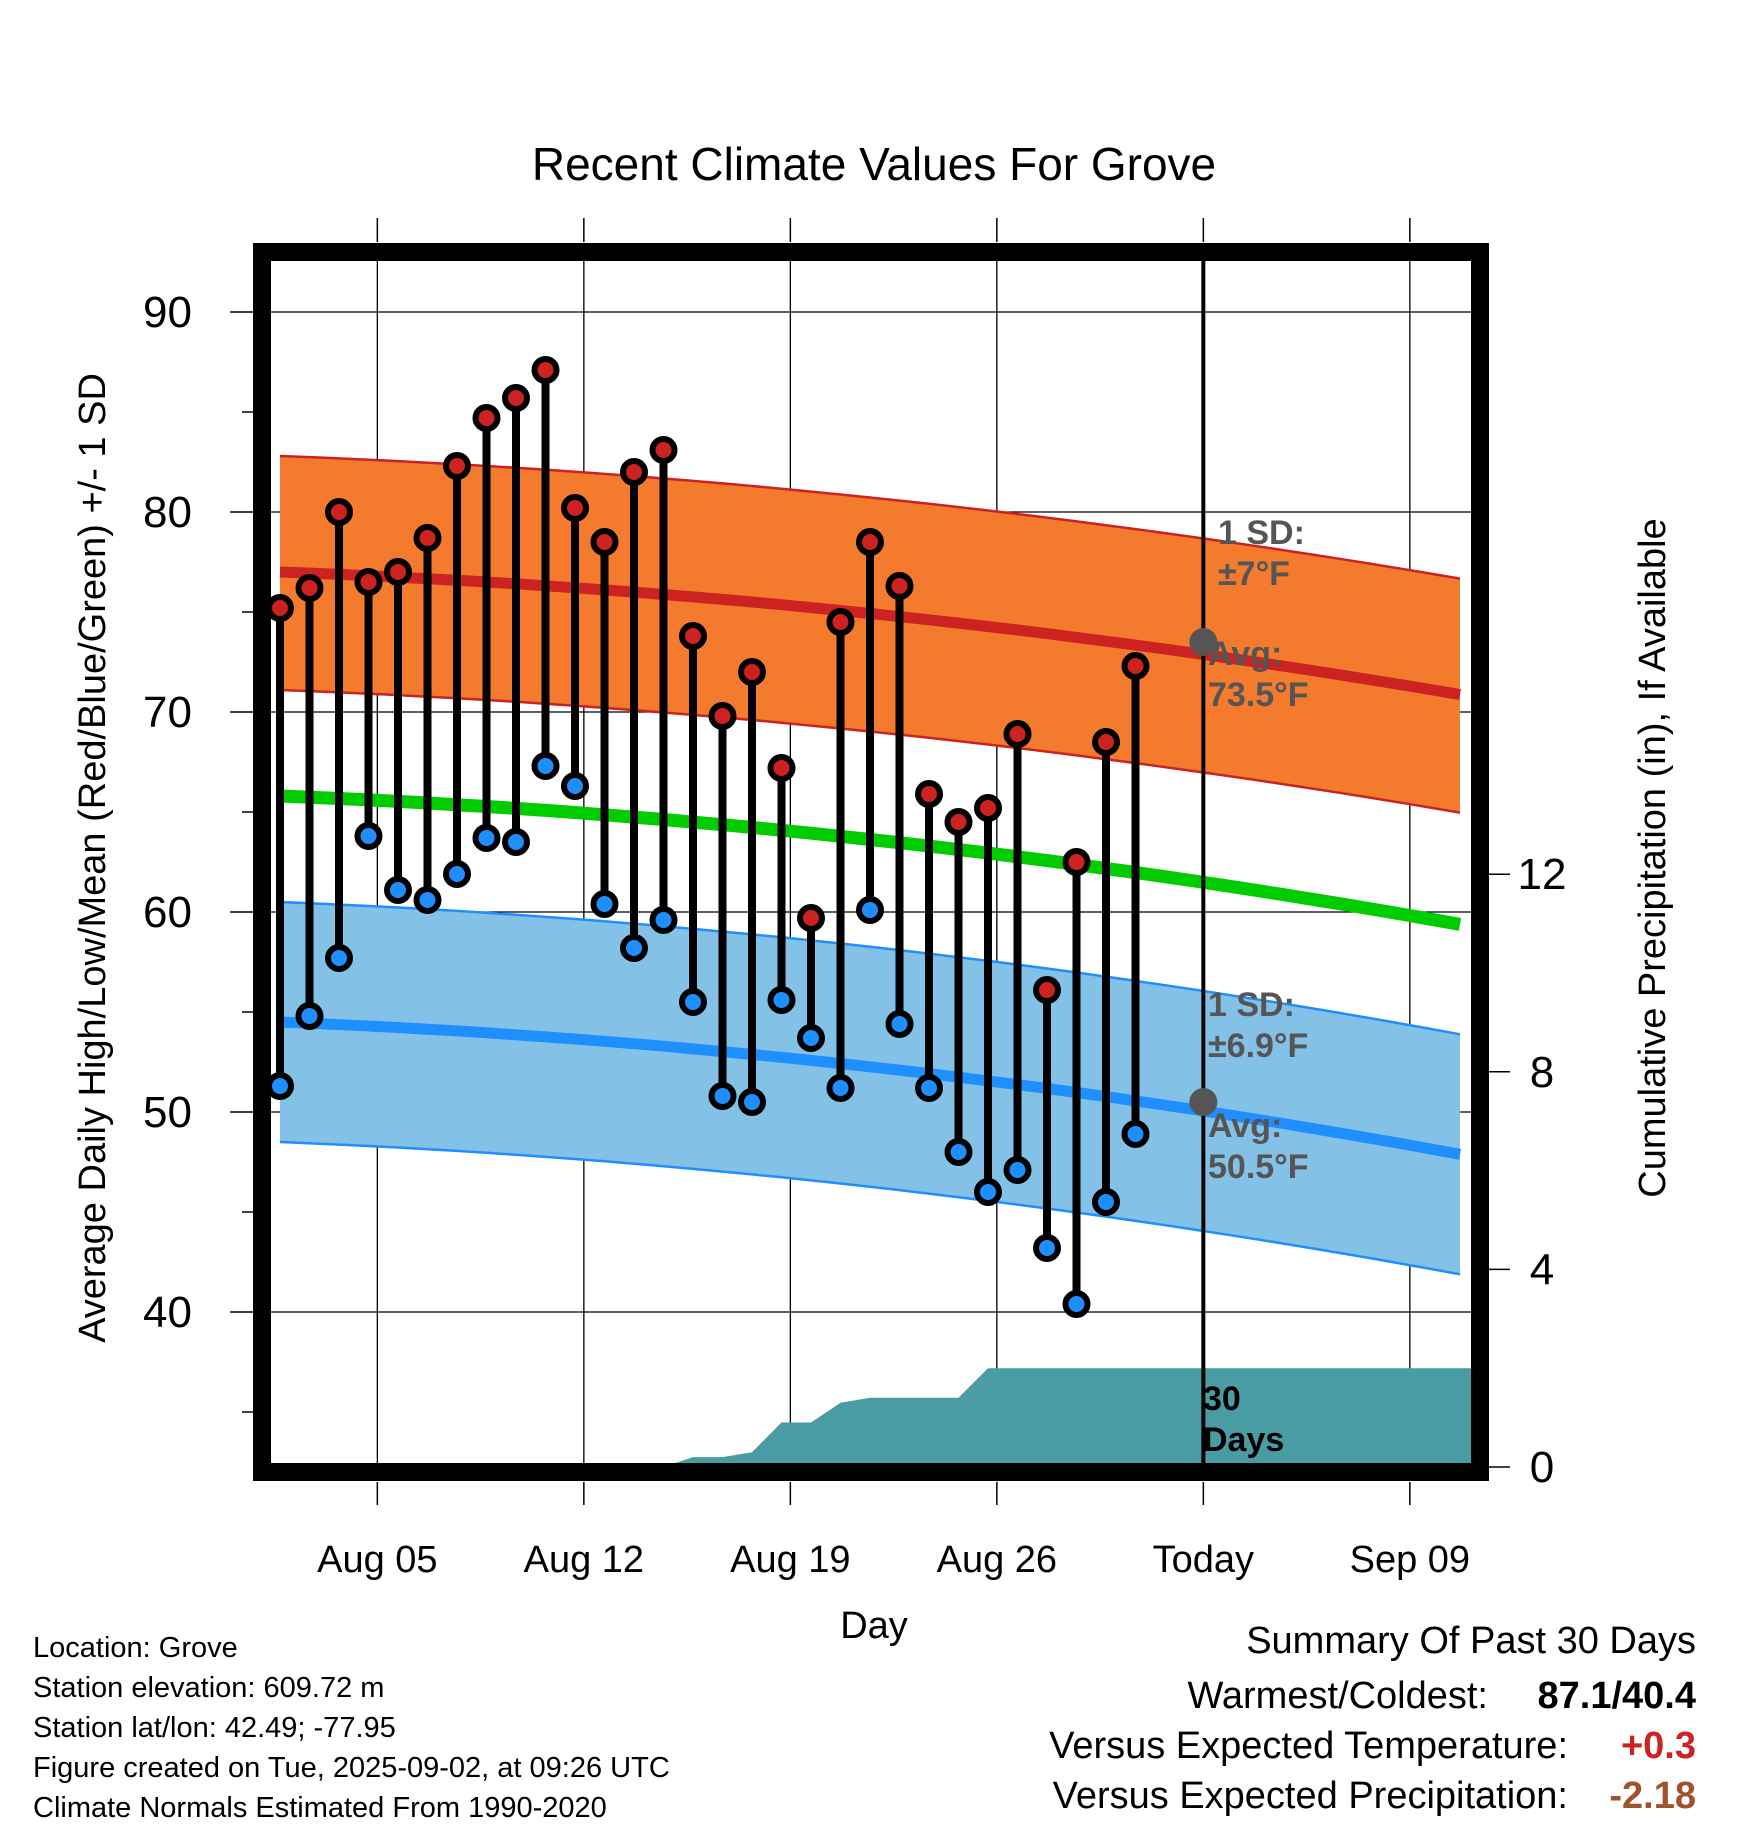 The width and height of the screenshot is (1748, 1828). Describe the element at coordinates (1258, 1046) in the screenshot. I see `low-sd-value: ±6.9°F` at that location.